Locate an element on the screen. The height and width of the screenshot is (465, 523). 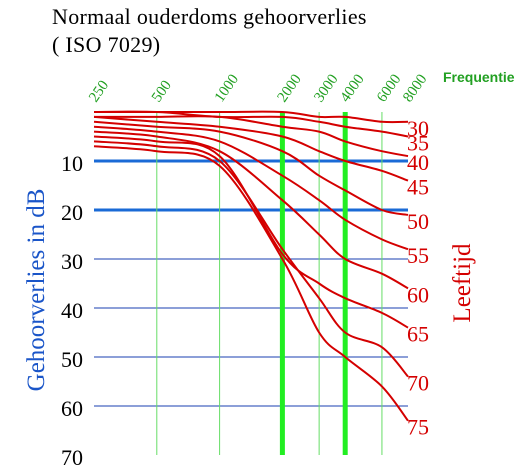
y-tick-label-60: 60 is located at coordinates (72, 408).